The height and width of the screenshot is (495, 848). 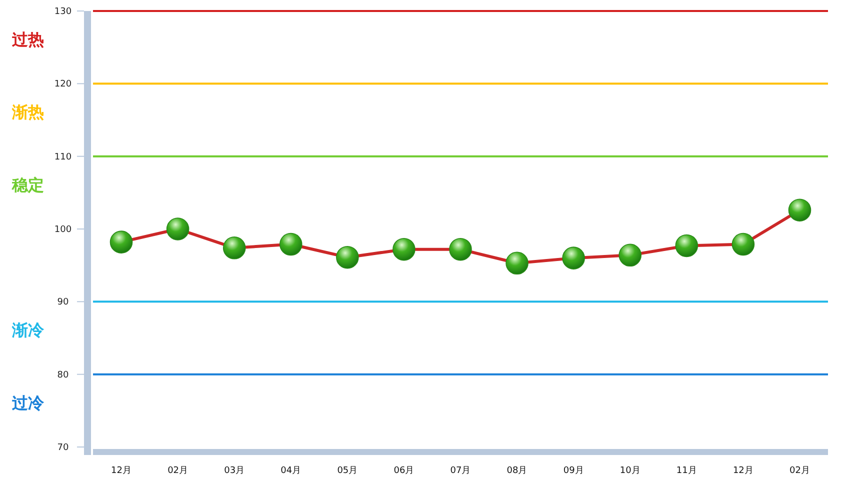 What do you see at coordinates (63, 303) in the screenshot?
I see `y-tick-label: 90` at bounding box center [63, 303].